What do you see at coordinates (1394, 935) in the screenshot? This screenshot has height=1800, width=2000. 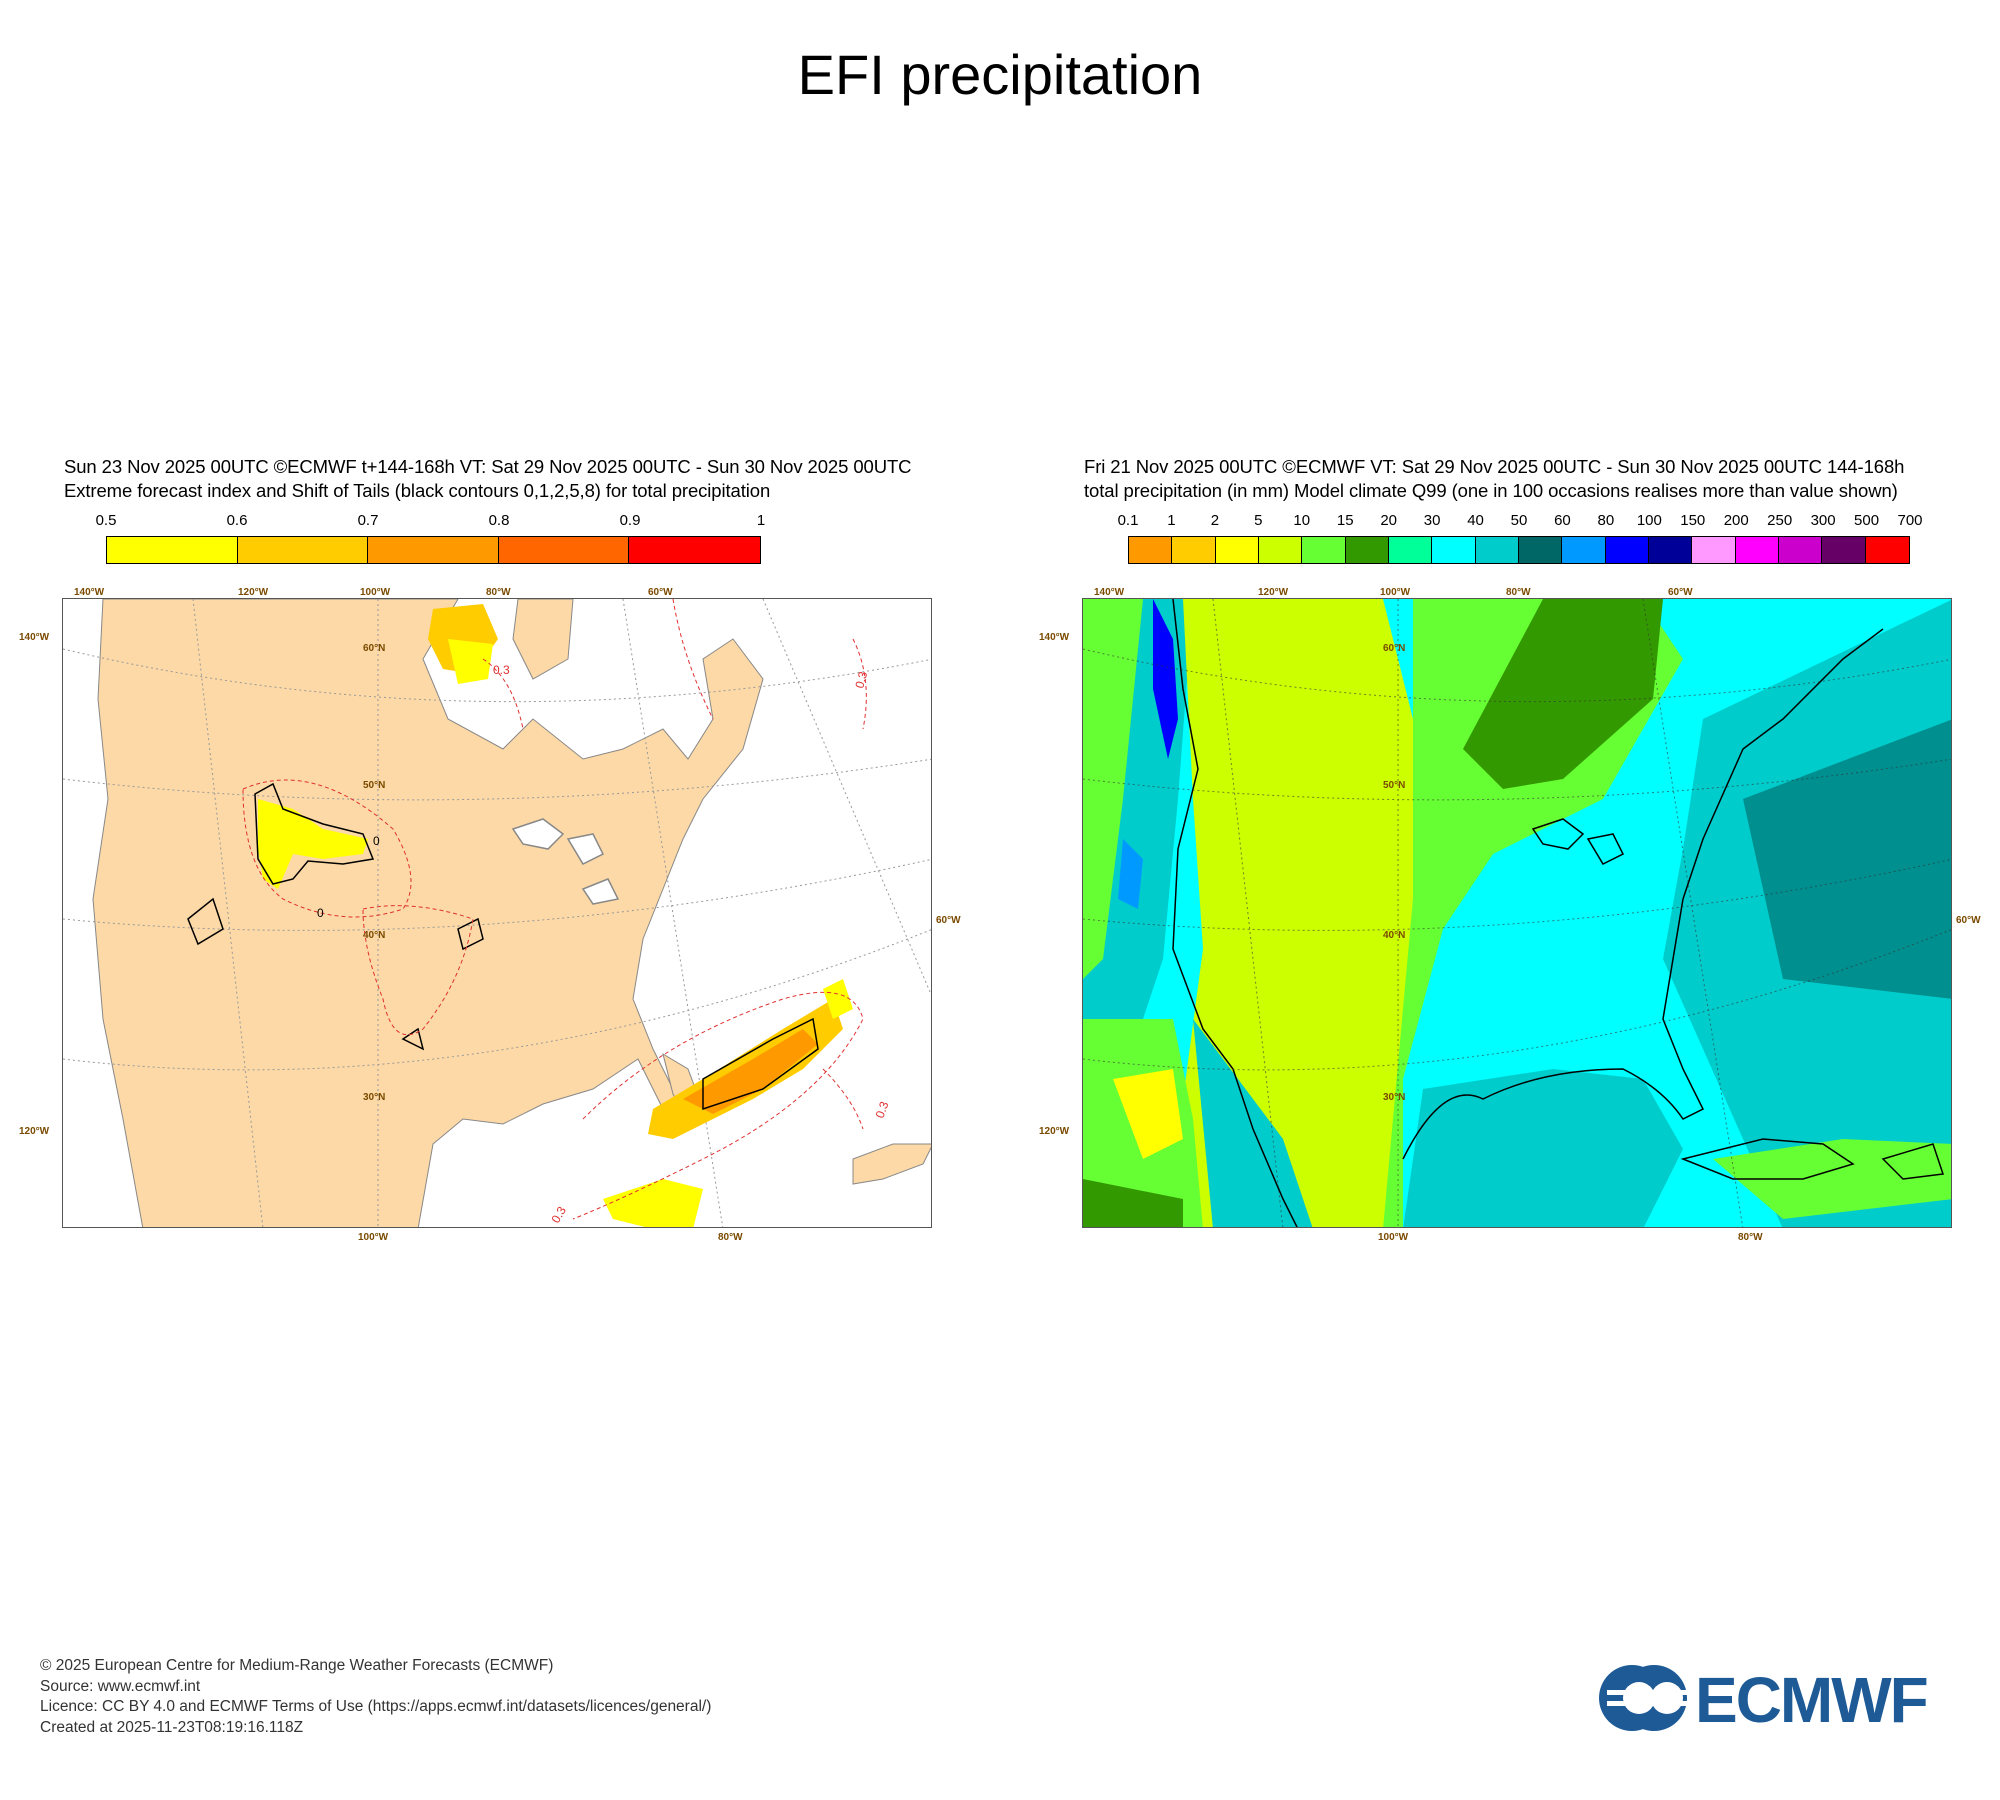 I see `lat-label: 40°N` at bounding box center [1394, 935].